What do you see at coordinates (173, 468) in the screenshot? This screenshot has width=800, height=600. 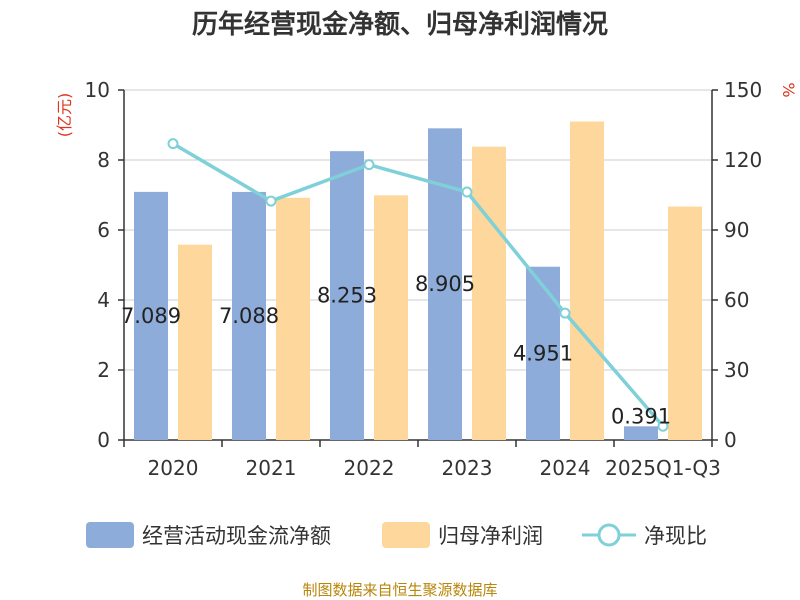 I see `x-tick-label: 2020` at bounding box center [173, 468].